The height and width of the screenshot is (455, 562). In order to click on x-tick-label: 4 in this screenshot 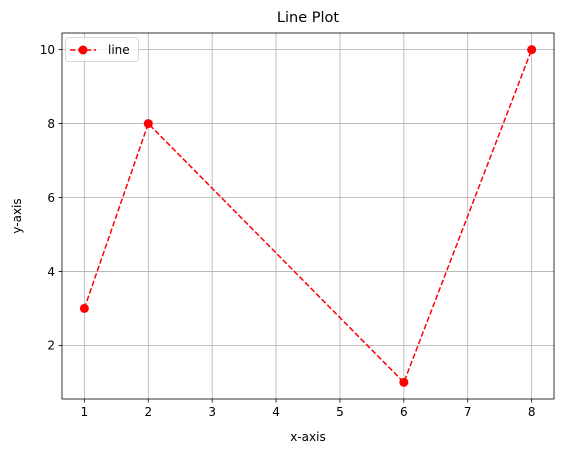, I will do `click(276, 412)`.